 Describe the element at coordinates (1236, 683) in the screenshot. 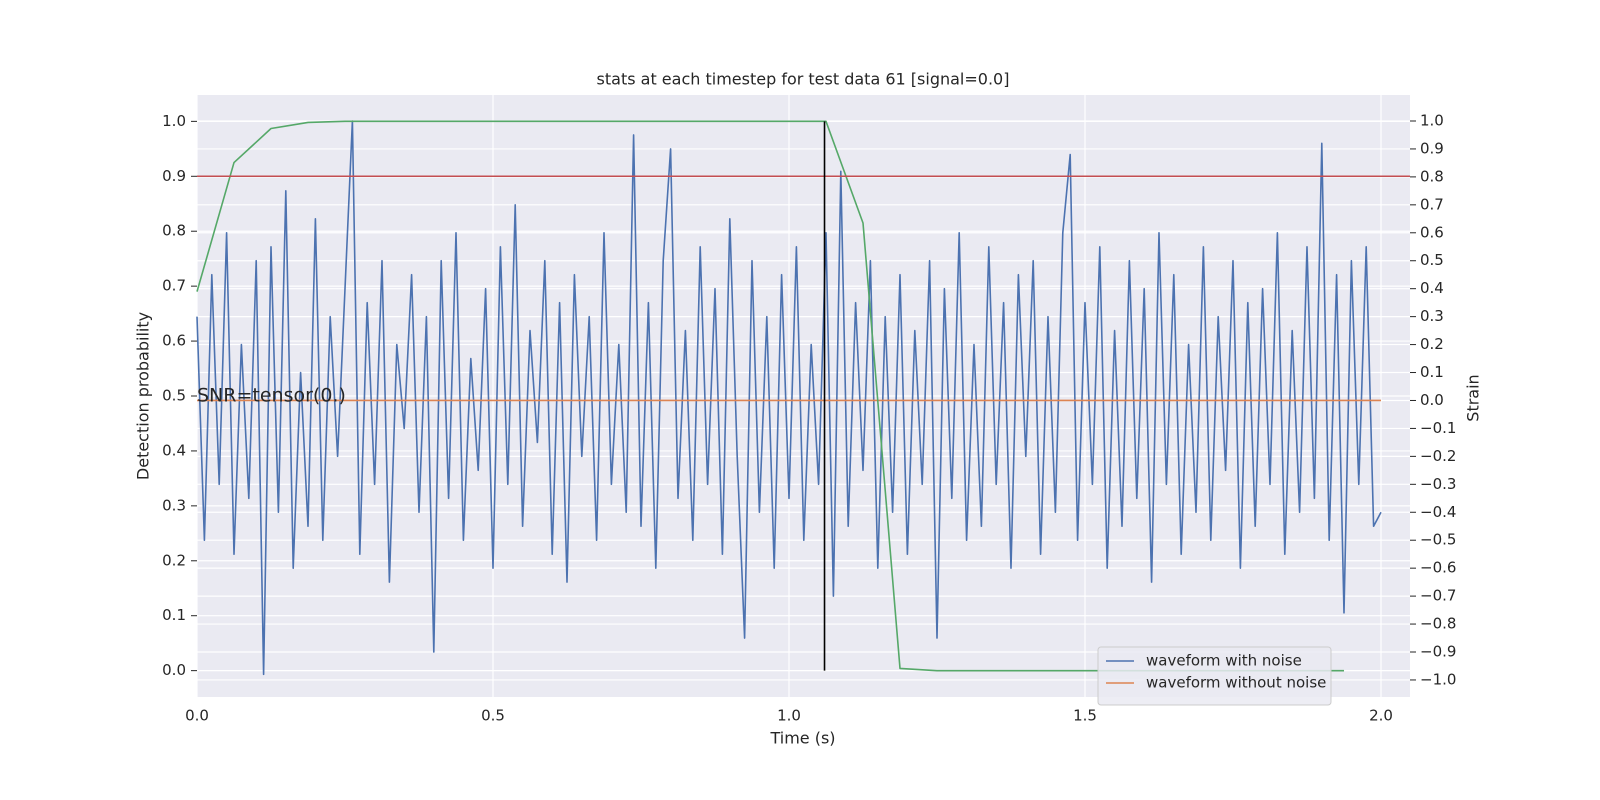

I see `legend-label: waveform without noise` at that location.